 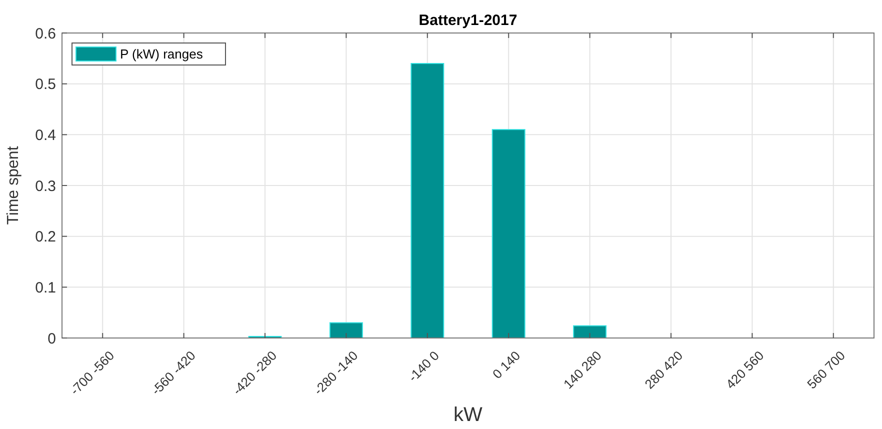 I want to click on y-tick-label: 0.3, so click(x=45, y=186).